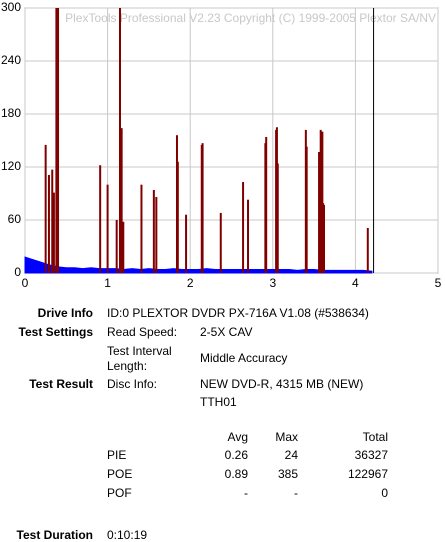  What do you see at coordinates (367, 474) in the screenshot?
I see `table-cell: 122967` at bounding box center [367, 474].